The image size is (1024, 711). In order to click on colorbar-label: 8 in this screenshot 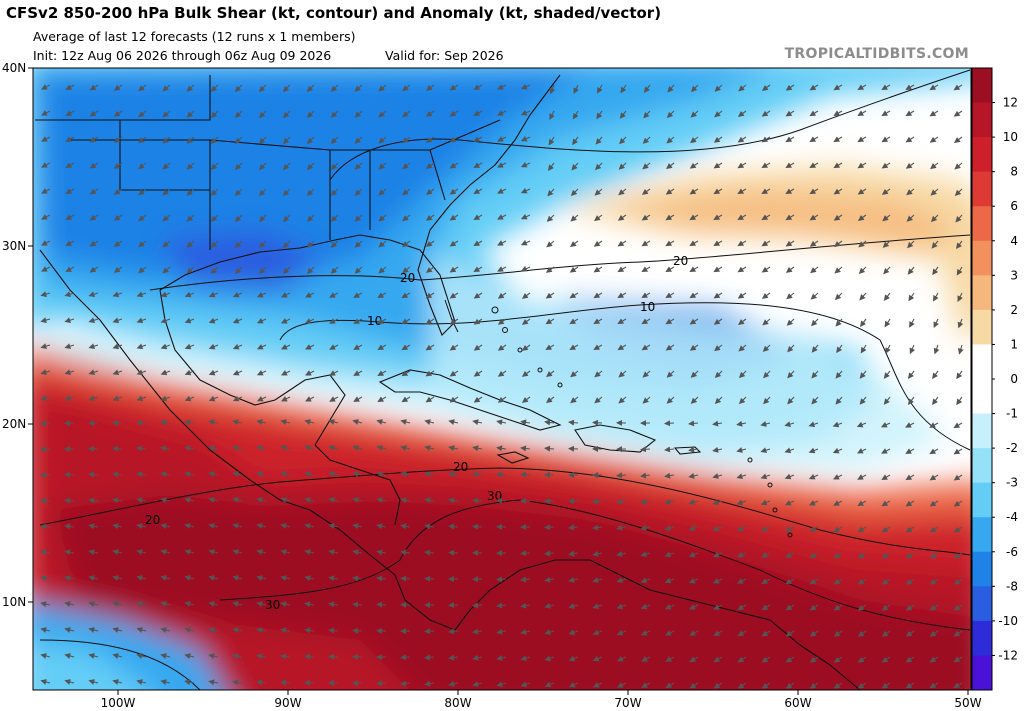, I will do `click(1014, 172)`.